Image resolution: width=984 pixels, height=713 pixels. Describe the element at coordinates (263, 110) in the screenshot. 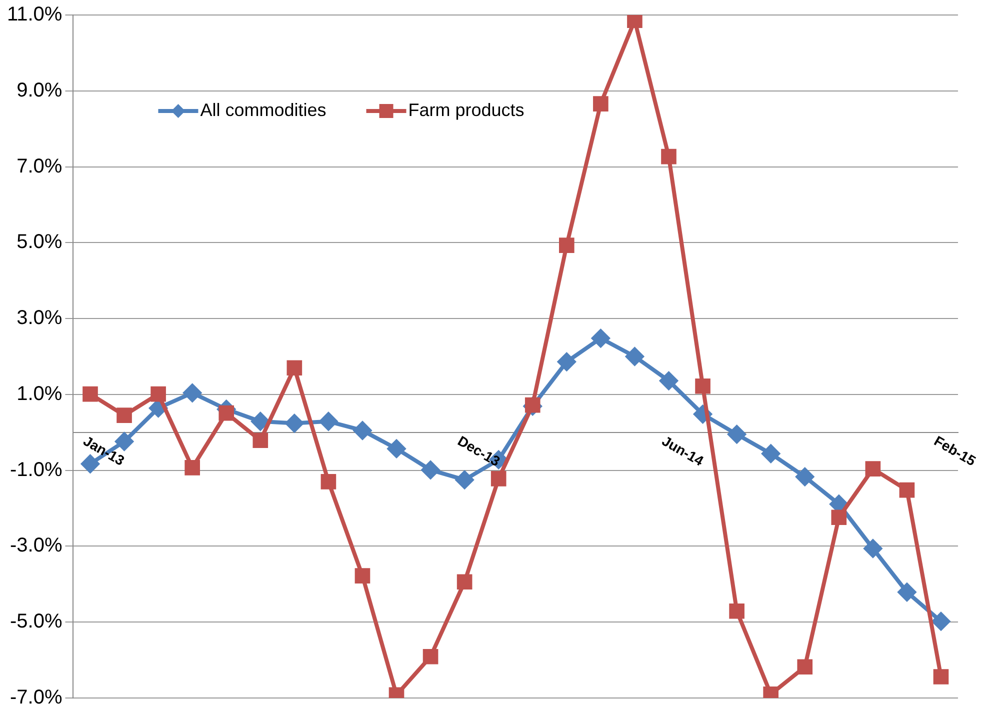

I see `legend-label: All commodities` at that location.